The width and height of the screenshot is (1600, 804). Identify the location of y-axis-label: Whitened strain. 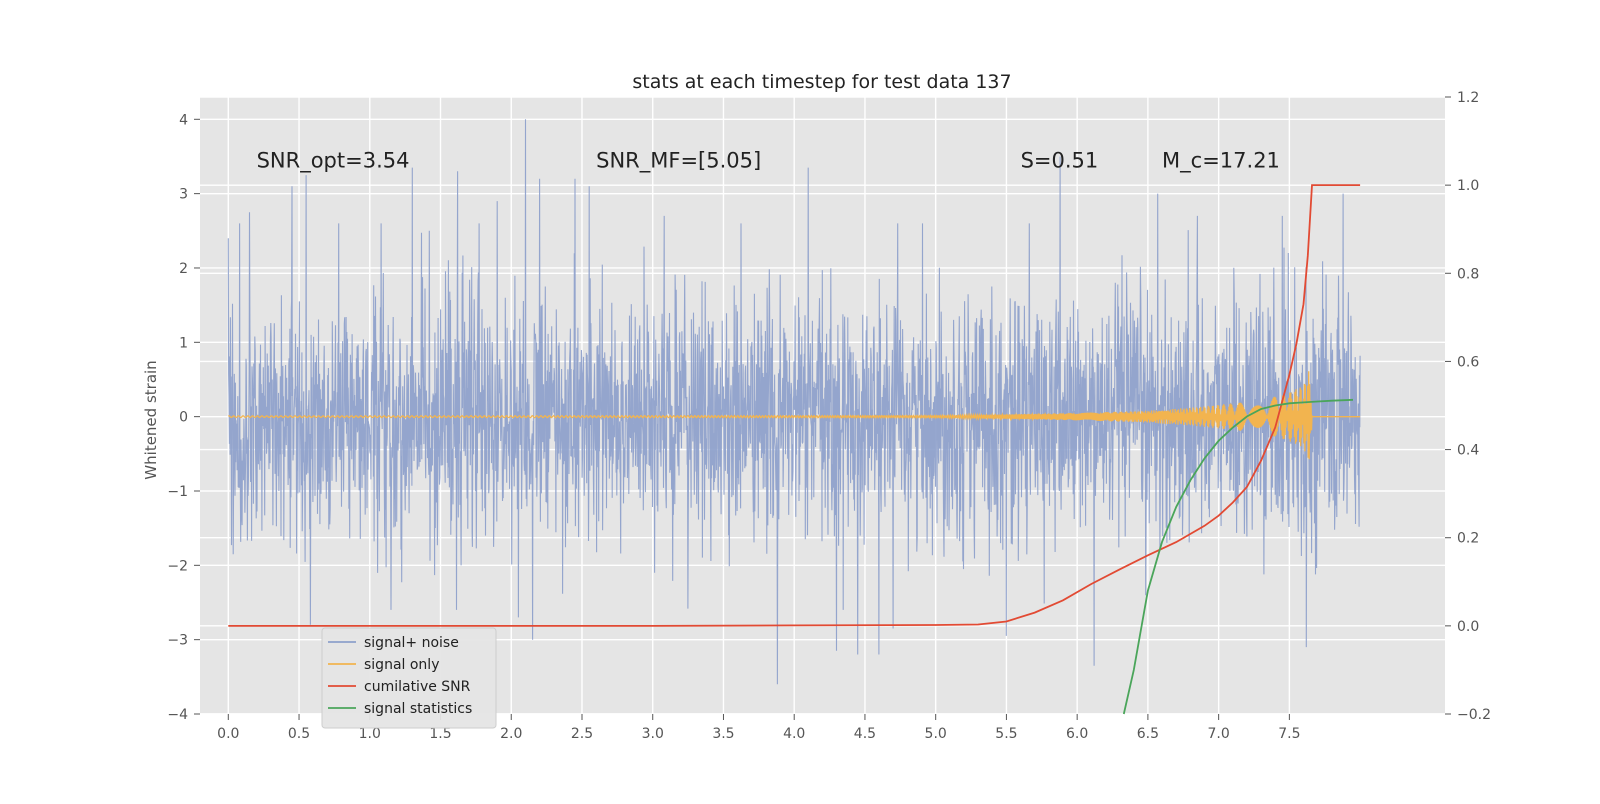
(151, 419).